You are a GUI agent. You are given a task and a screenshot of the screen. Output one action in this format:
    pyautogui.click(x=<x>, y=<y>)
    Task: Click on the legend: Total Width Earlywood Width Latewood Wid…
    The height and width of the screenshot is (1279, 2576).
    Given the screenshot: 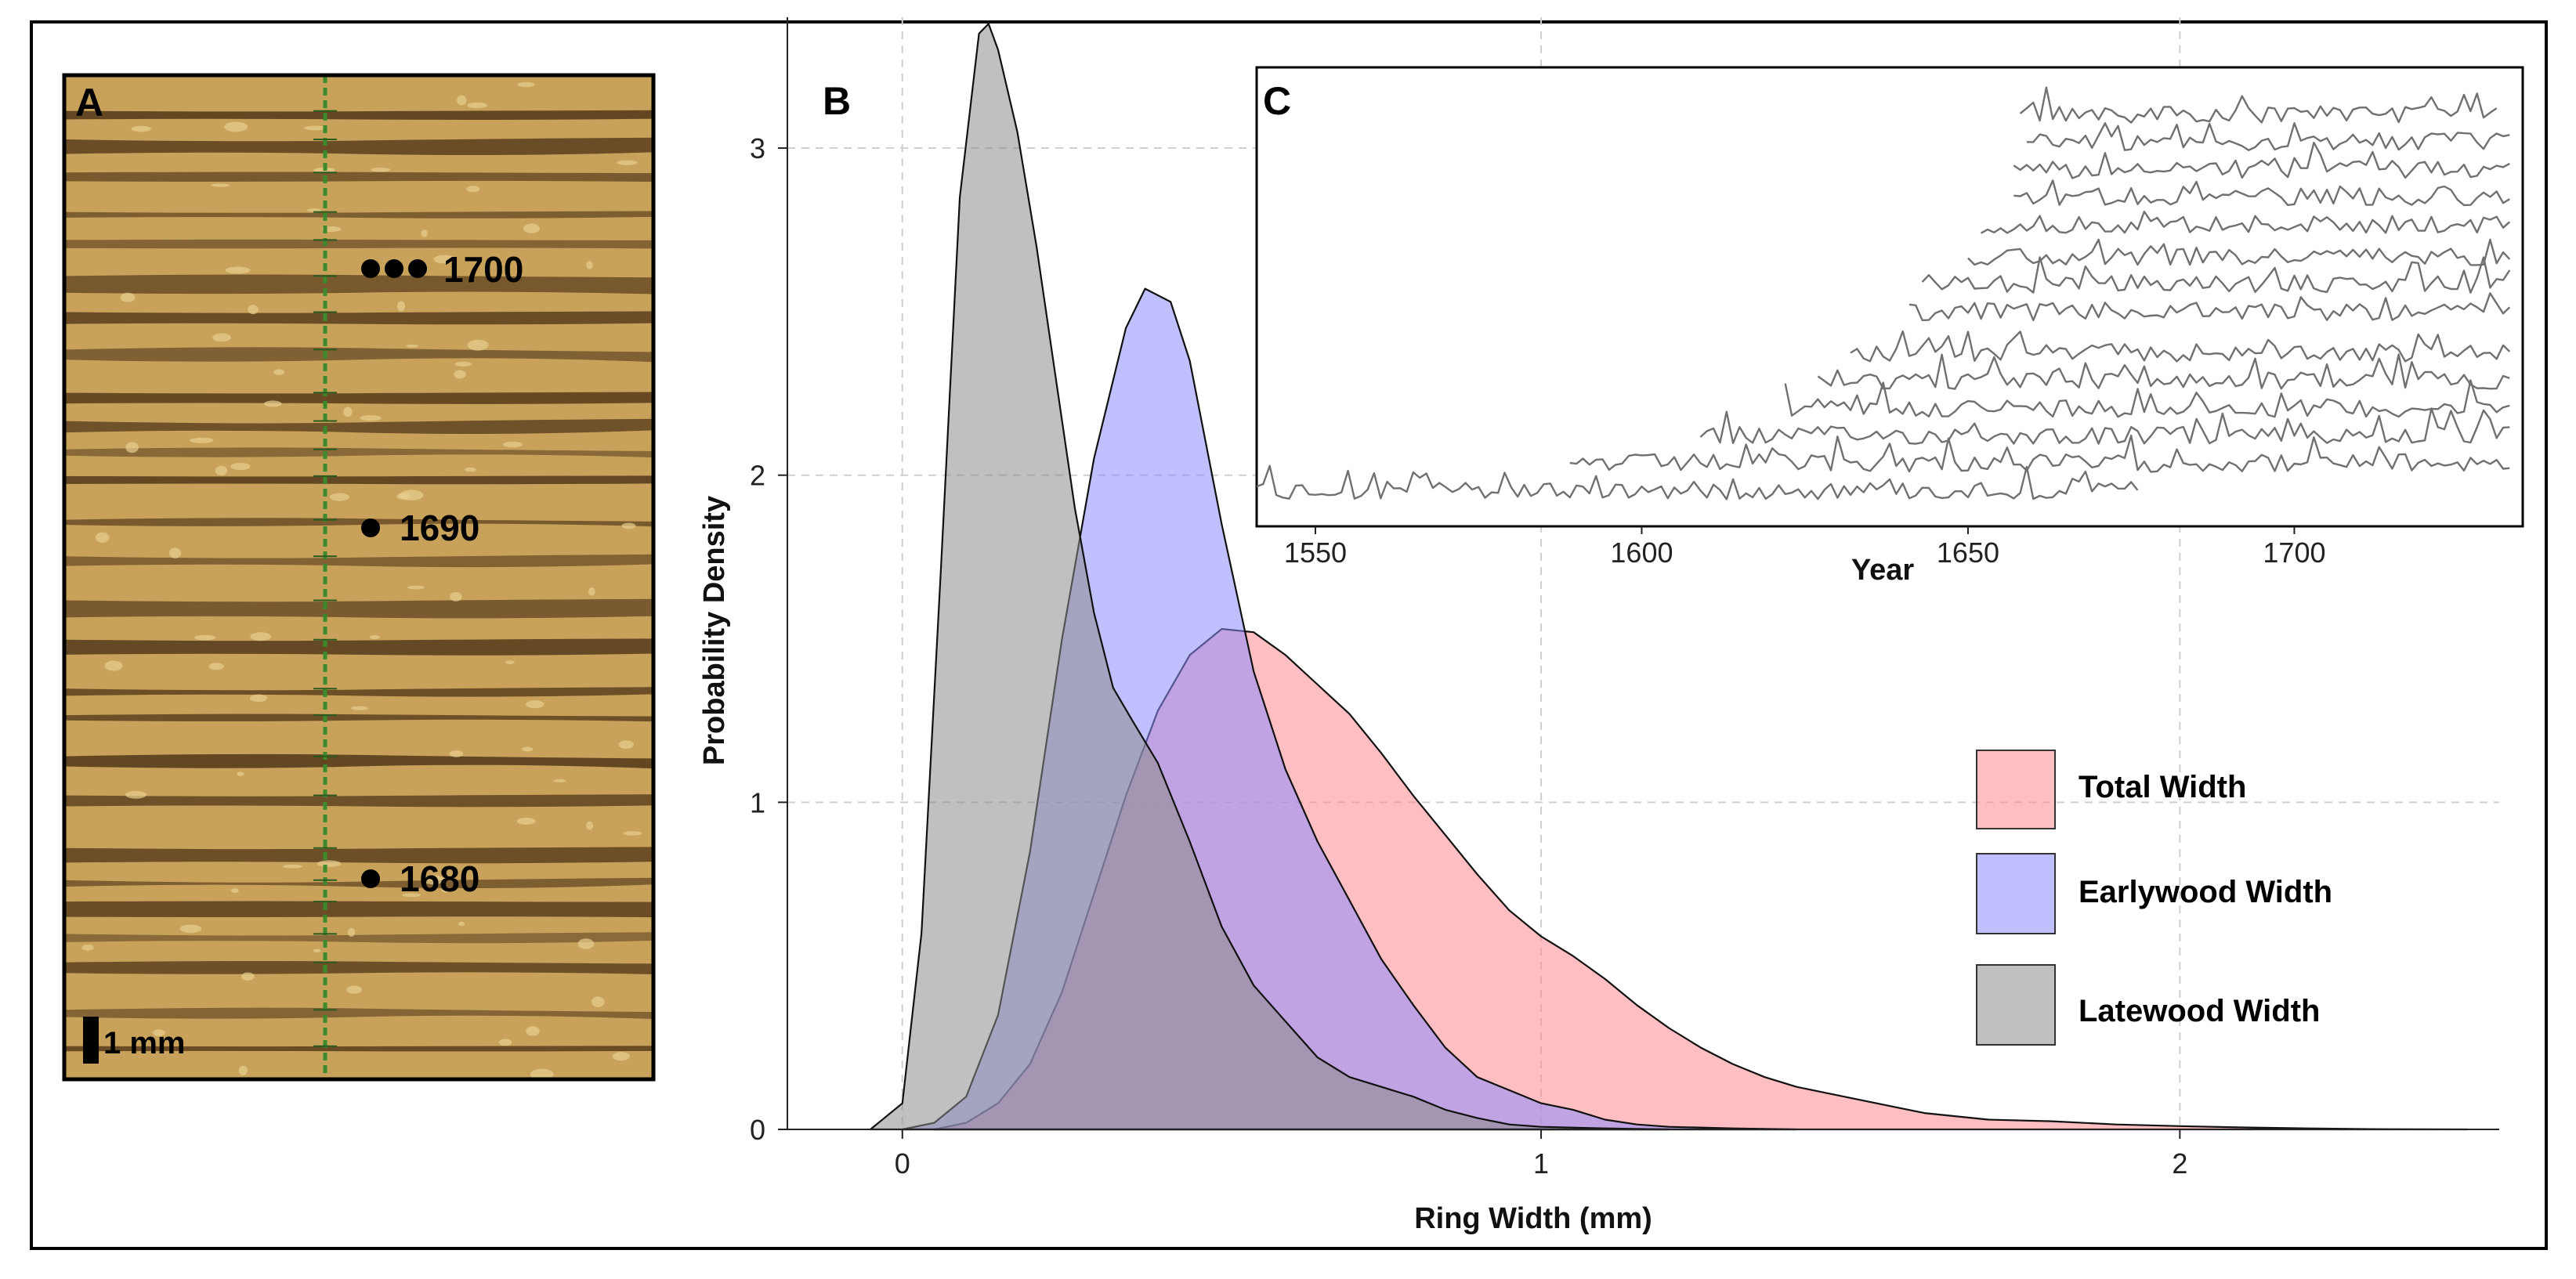 What is the action you would take?
    pyautogui.click(x=2154, y=898)
    